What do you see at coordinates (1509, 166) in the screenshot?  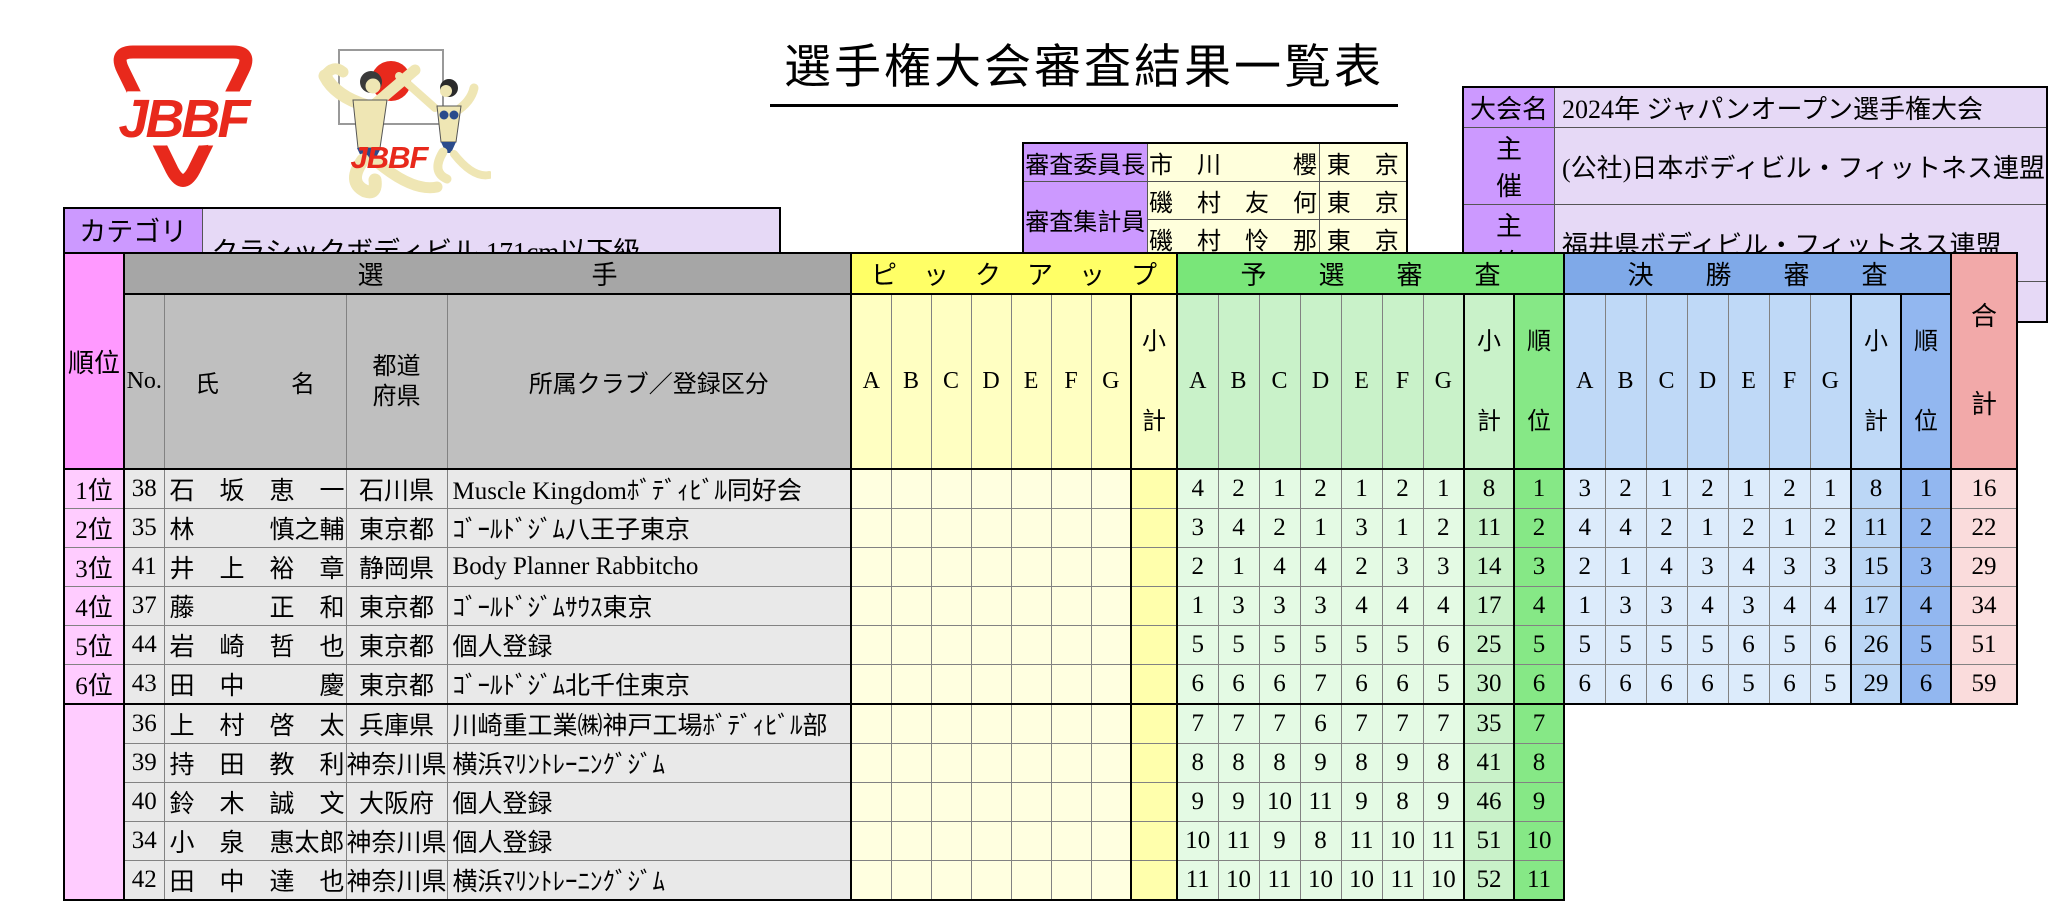 I see `organizer-label: 主 催` at bounding box center [1509, 166].